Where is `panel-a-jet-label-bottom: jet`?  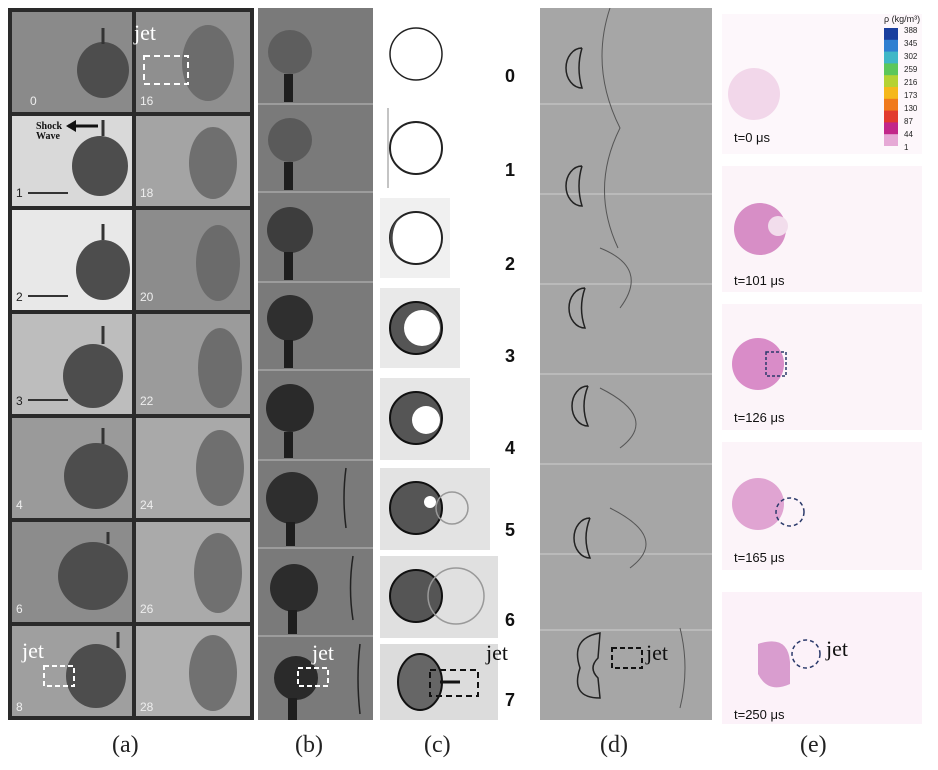 panel-a-jet-label-bottom: jet is located at coordinates (33, 650).